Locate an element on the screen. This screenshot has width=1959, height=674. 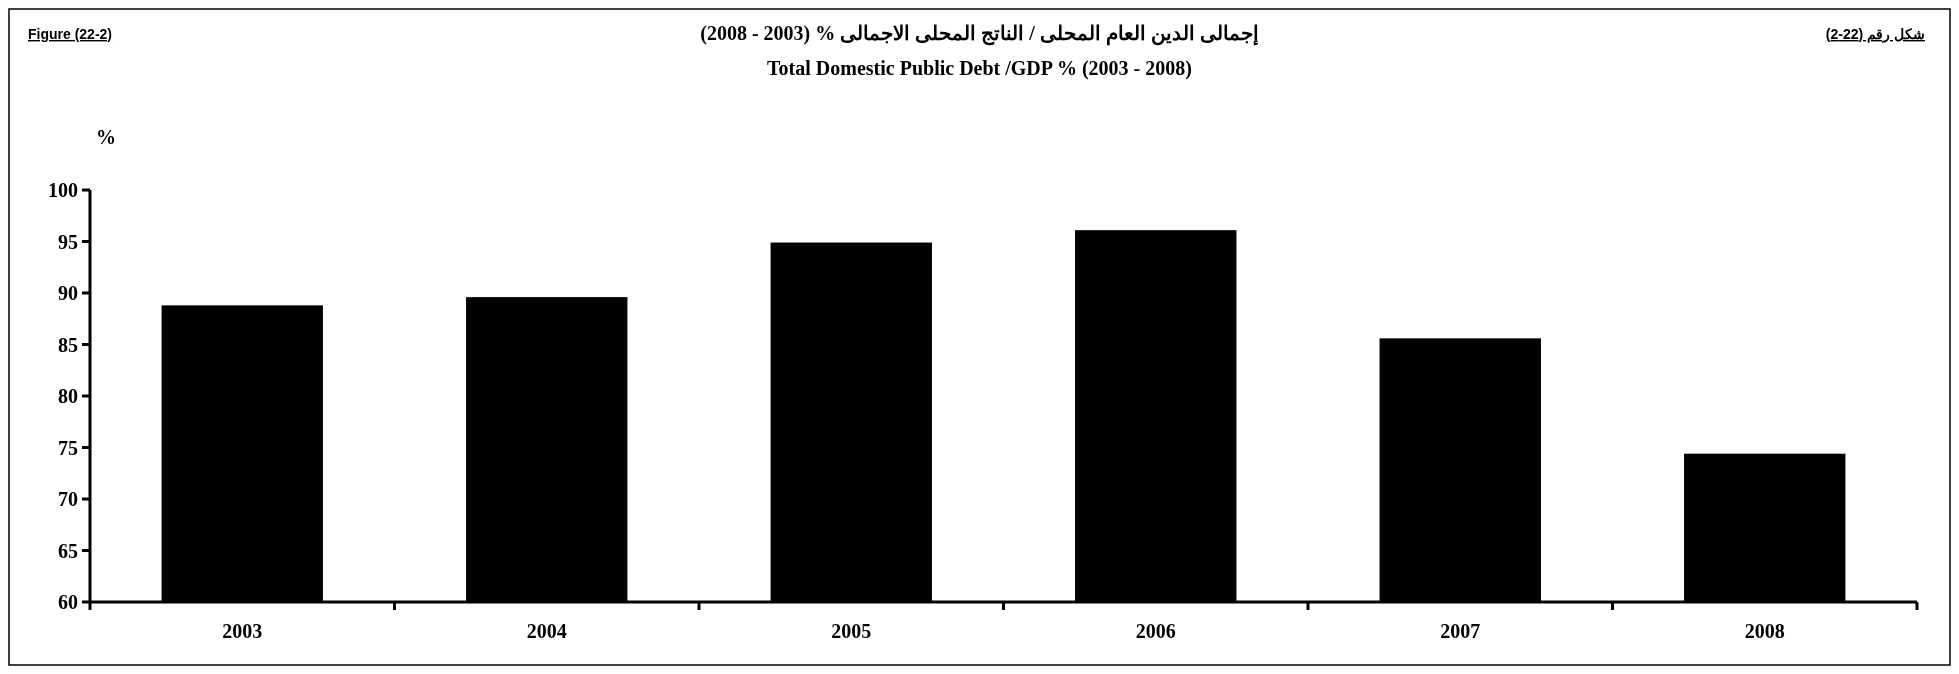
x-tick-label: 2004 is located at coordinates (546, 631).